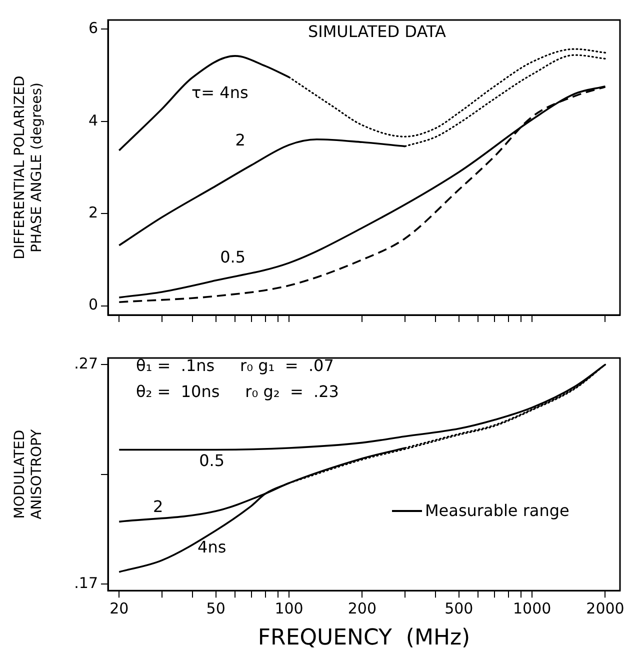 The image size is (642, 661). What do you see at coordinates (377, 31) in the screenshot?
I see `annotation: SIMULATED DATA` at bounding box center [377, 31].